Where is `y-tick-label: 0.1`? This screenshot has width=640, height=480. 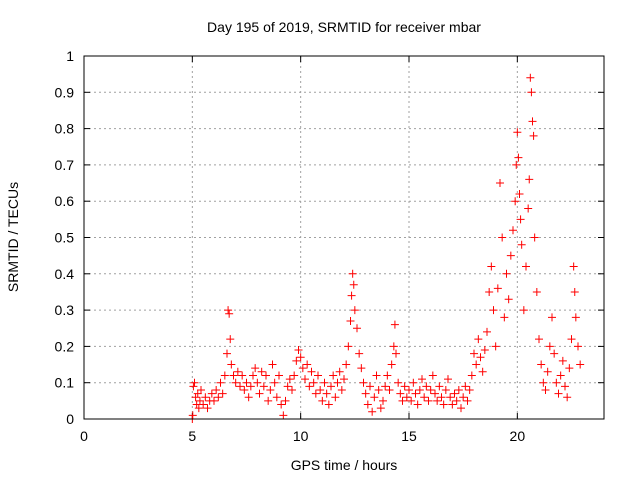 y-tick-label: 0.1 is located at coordinates (65, 383).